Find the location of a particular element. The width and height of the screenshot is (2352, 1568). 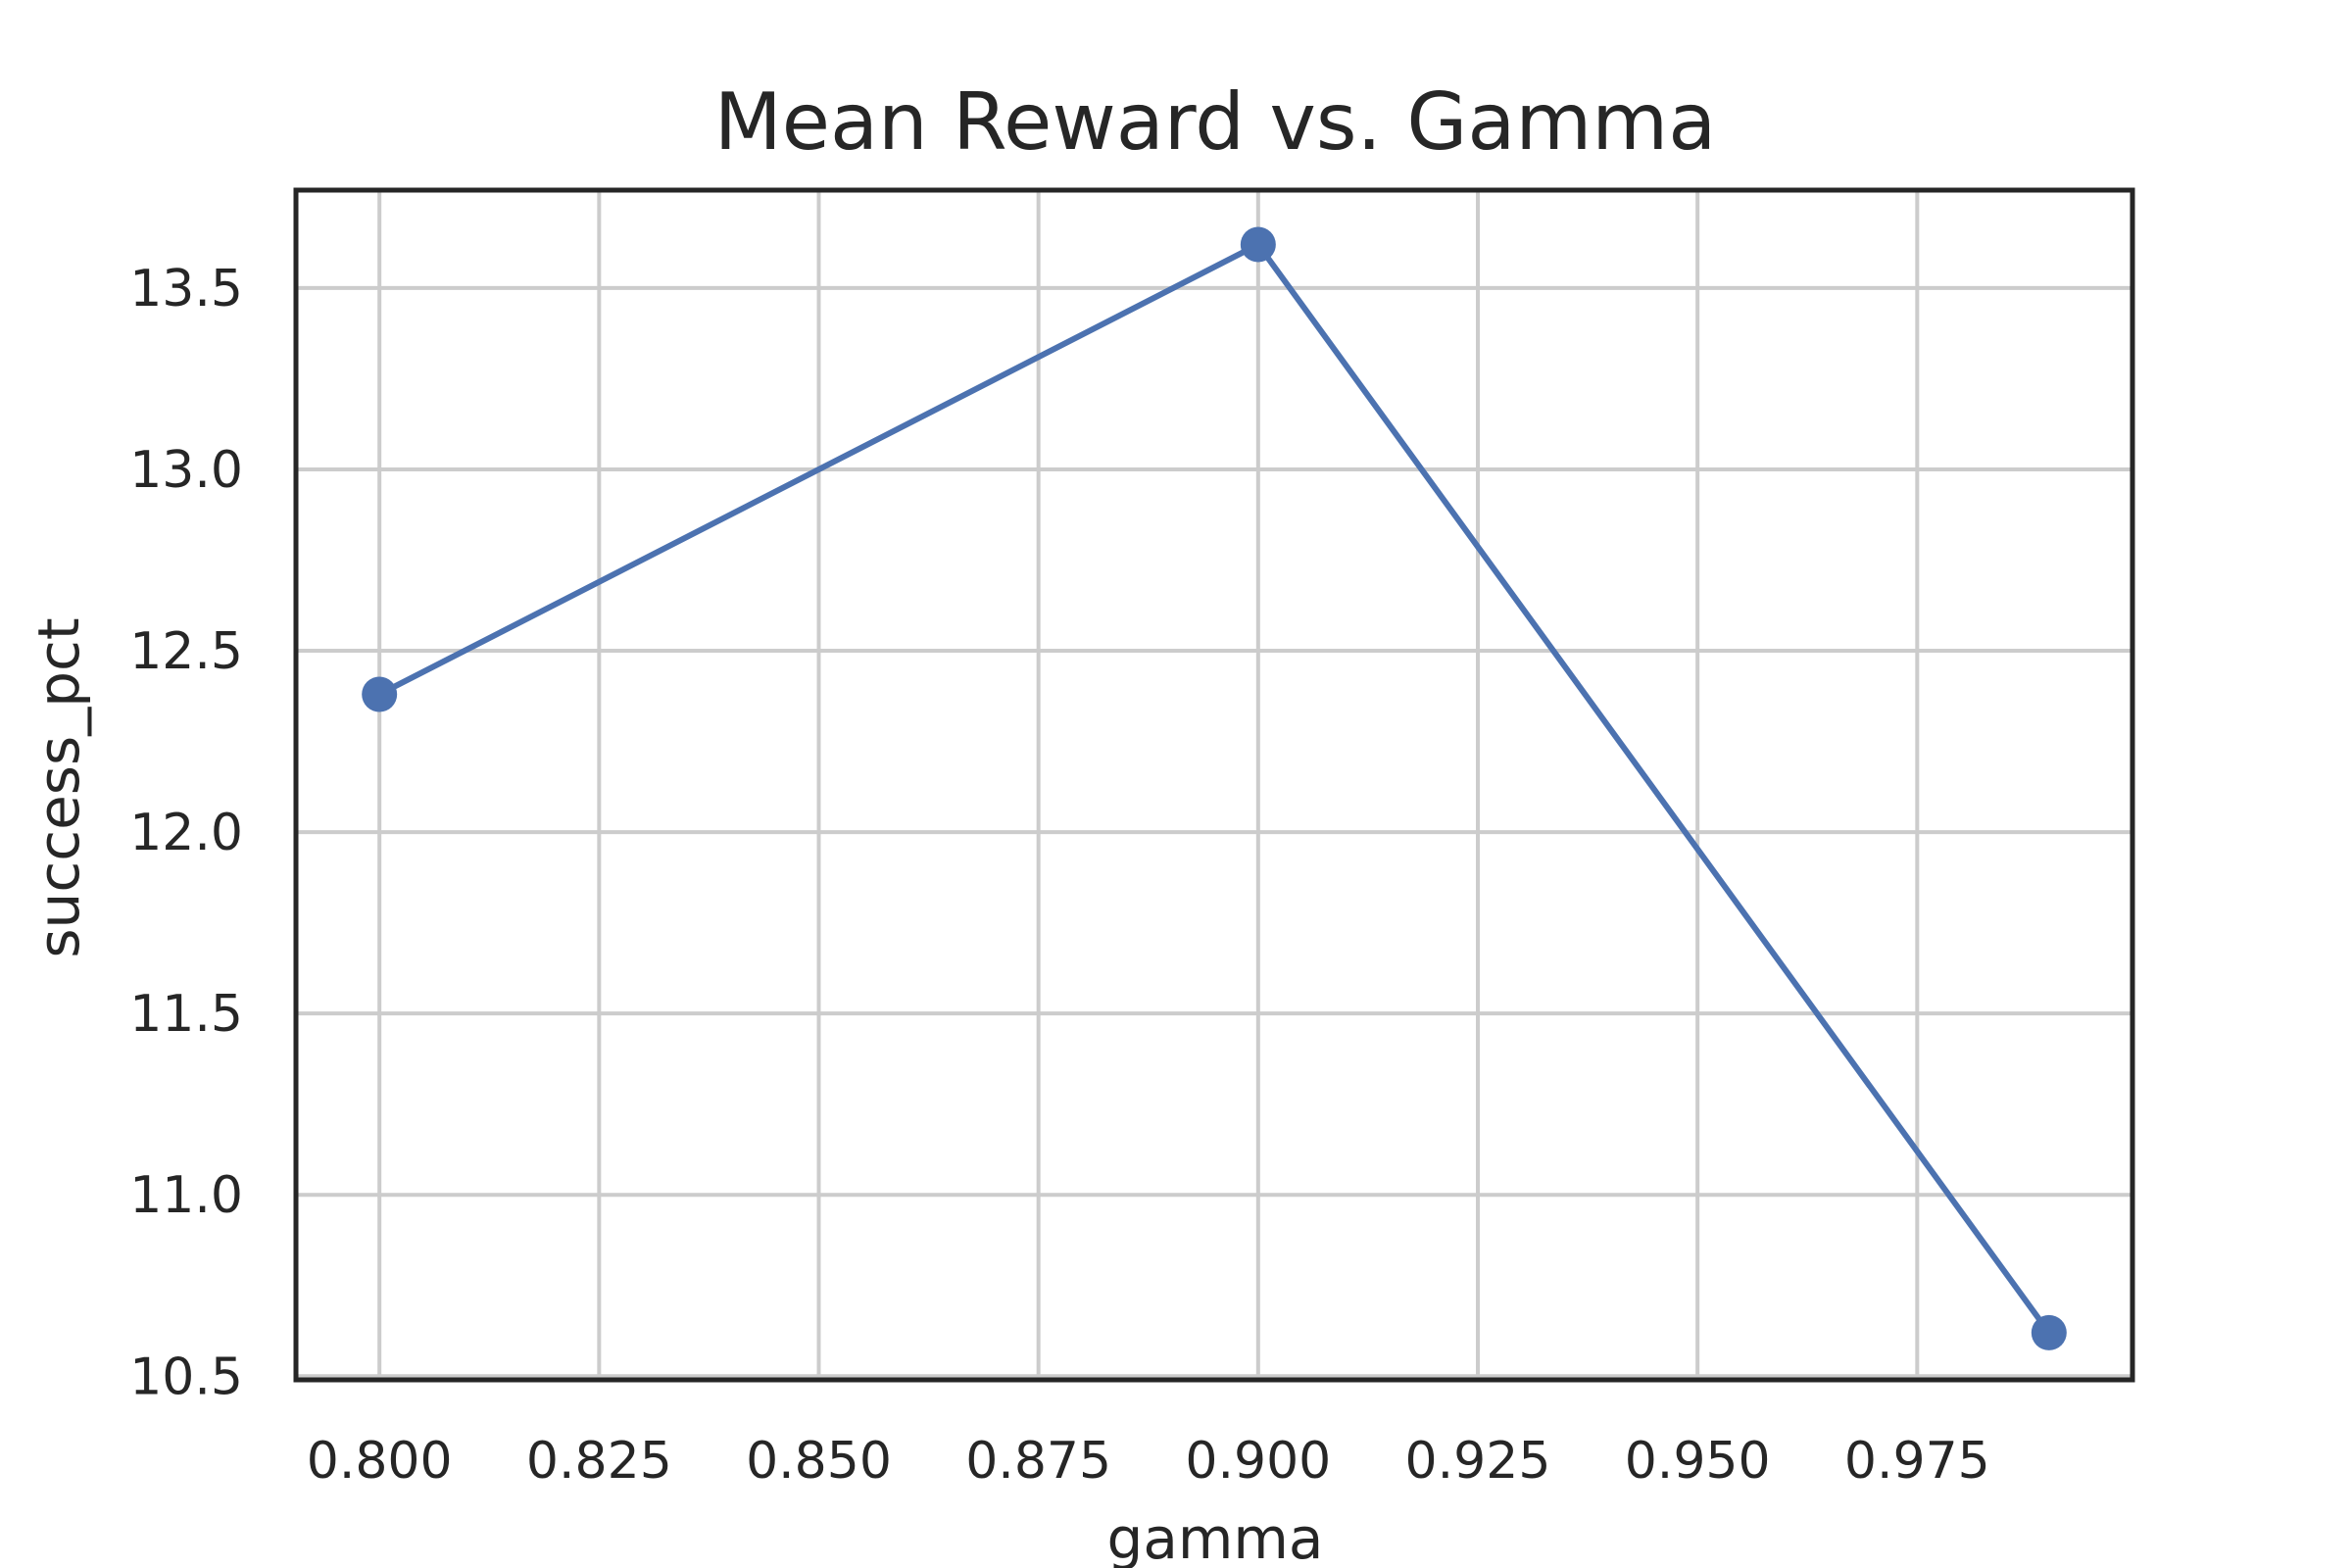

x-tick-label: 0.800 is located at coordinates (380, 1461).